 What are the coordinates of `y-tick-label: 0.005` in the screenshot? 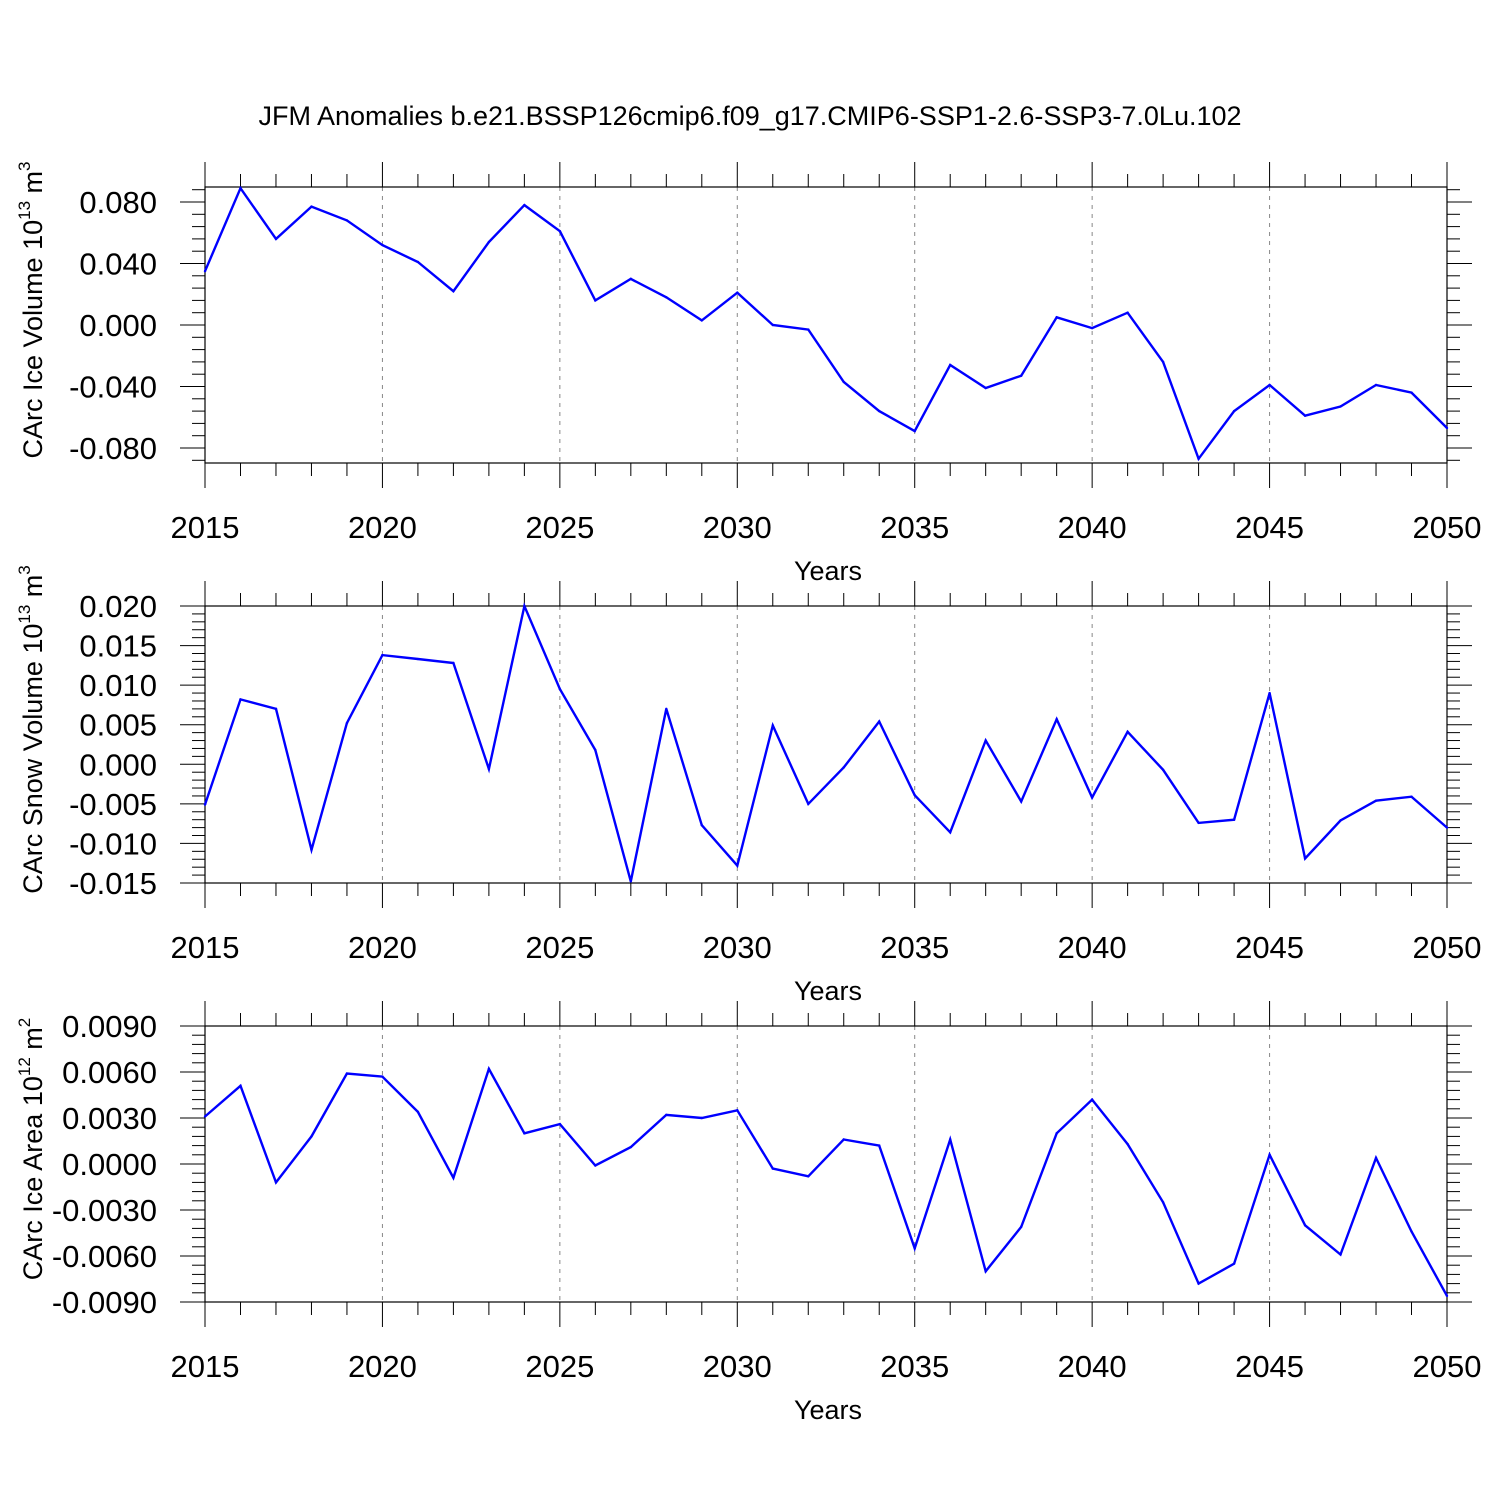 It's located at (118, 725).